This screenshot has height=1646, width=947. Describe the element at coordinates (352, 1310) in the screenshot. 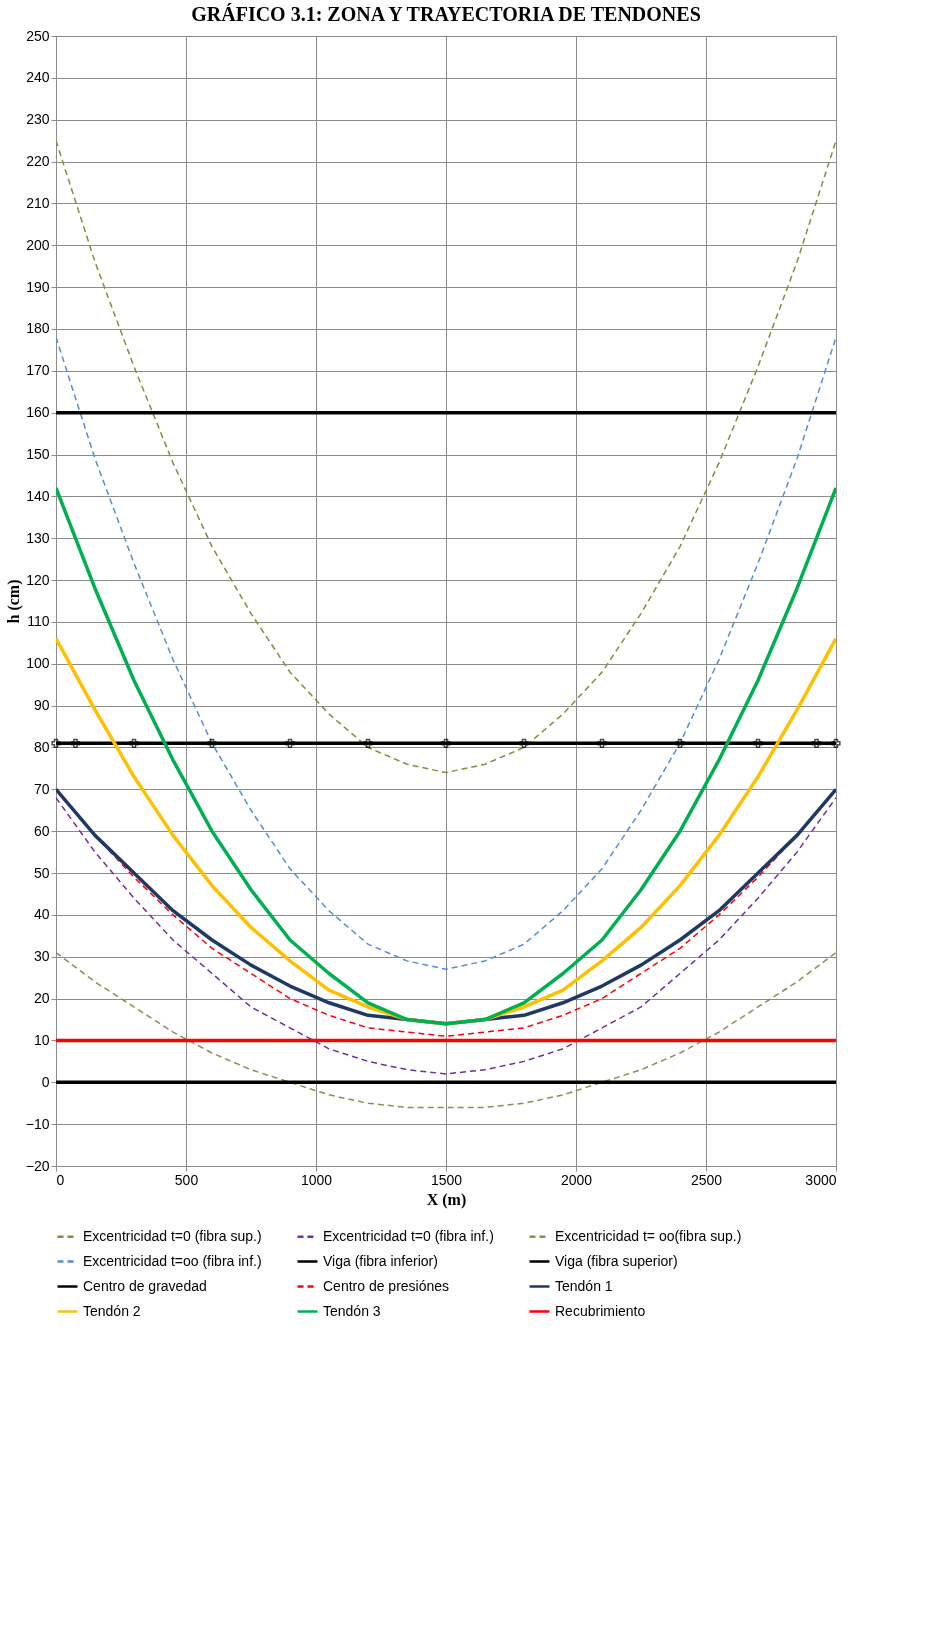

I see `legend-label: Tendón 3` at that location.